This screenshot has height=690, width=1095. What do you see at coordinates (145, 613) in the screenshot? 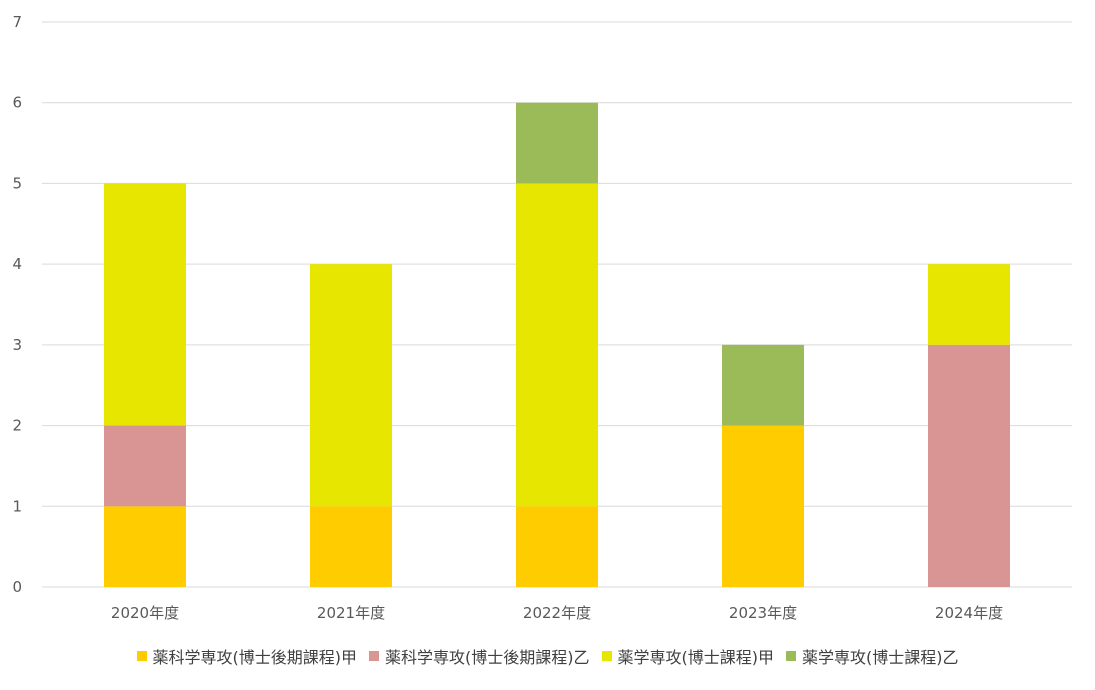
I see `x-tick-label: 2020年度` at bounding box center [145, 613].